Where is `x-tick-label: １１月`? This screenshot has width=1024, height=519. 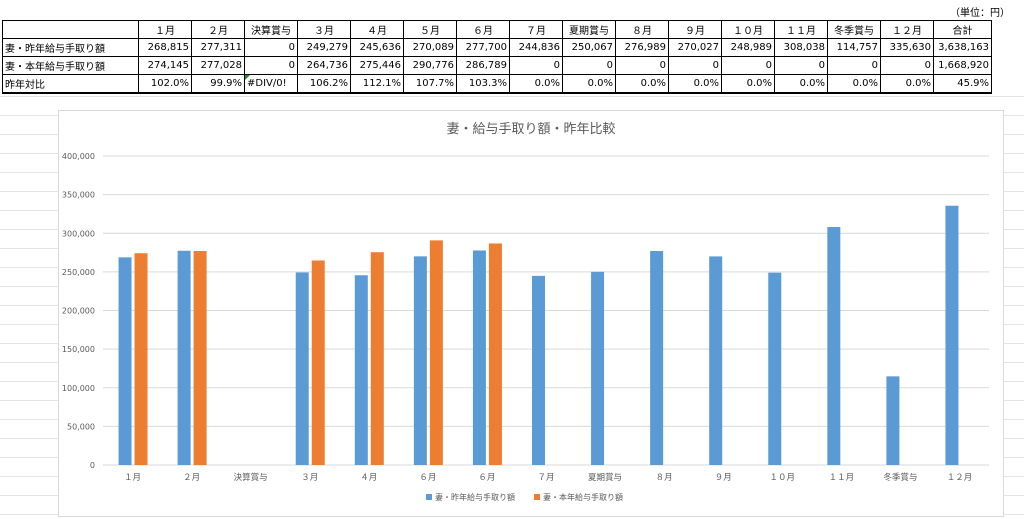
x-tick-label: １１月 is located at coordinates (842, 478).